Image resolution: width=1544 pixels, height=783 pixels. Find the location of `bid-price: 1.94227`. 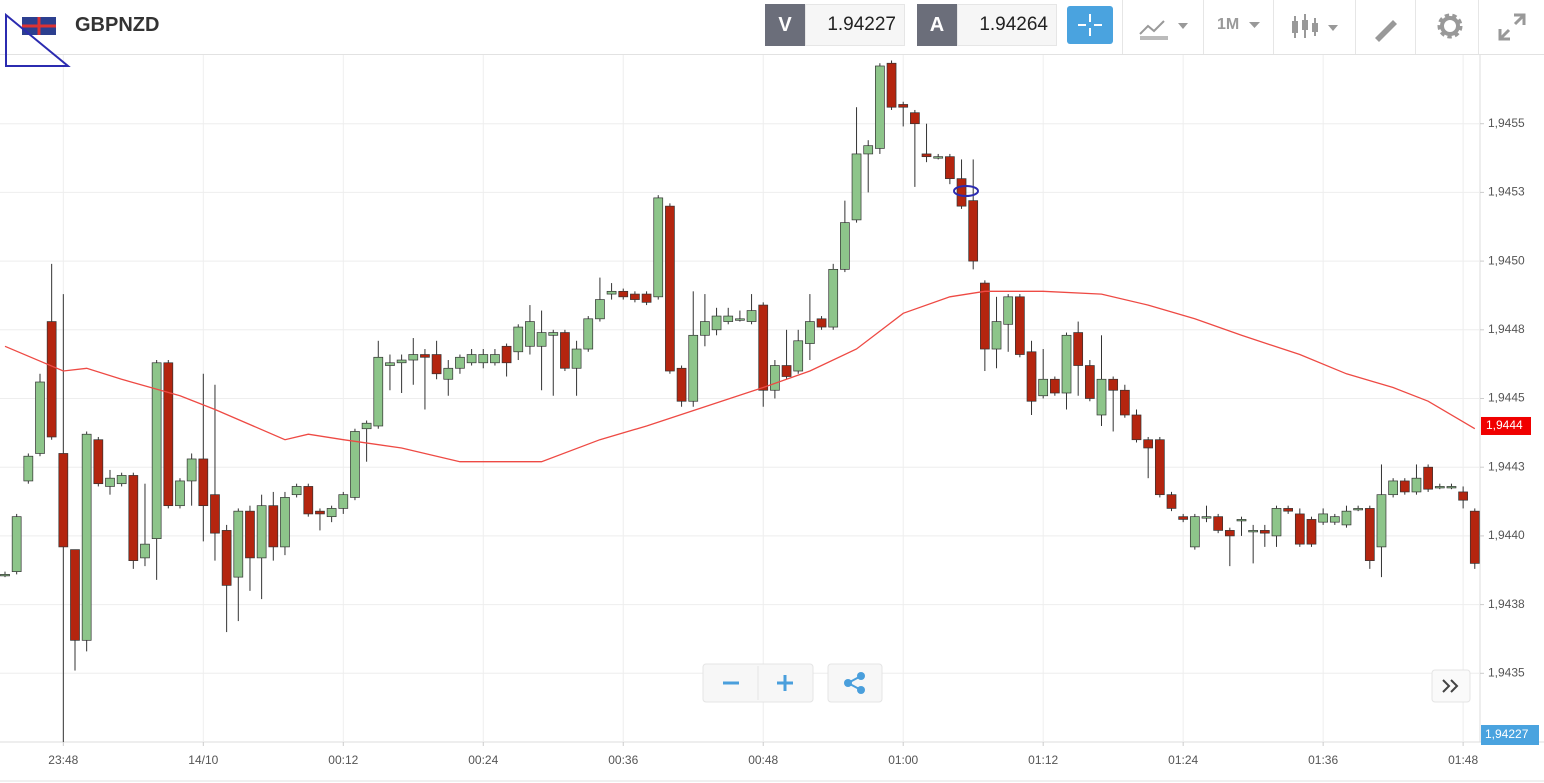

bid-price: 1.94227 is located at coordinates (855, 25).